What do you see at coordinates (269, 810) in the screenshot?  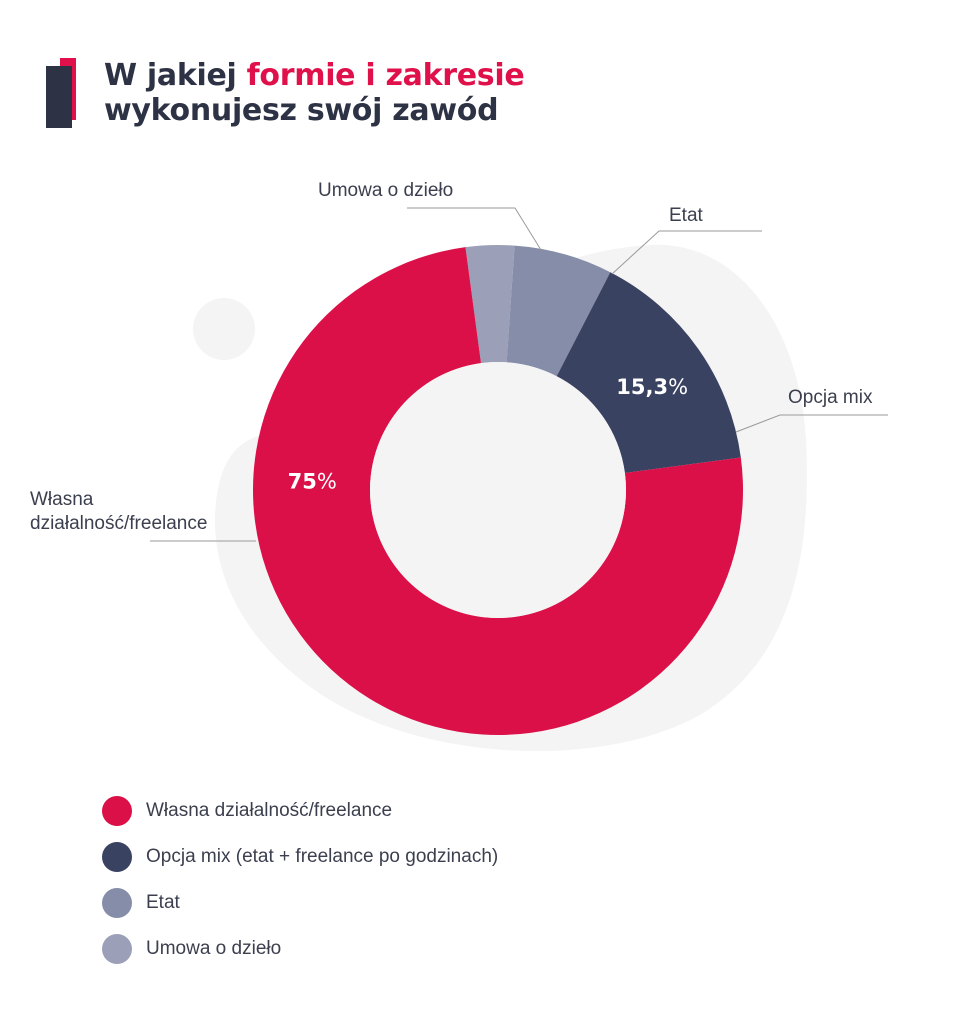 I see `legend-label: Własna działalność/freelance` at bounding box center [269, 810].